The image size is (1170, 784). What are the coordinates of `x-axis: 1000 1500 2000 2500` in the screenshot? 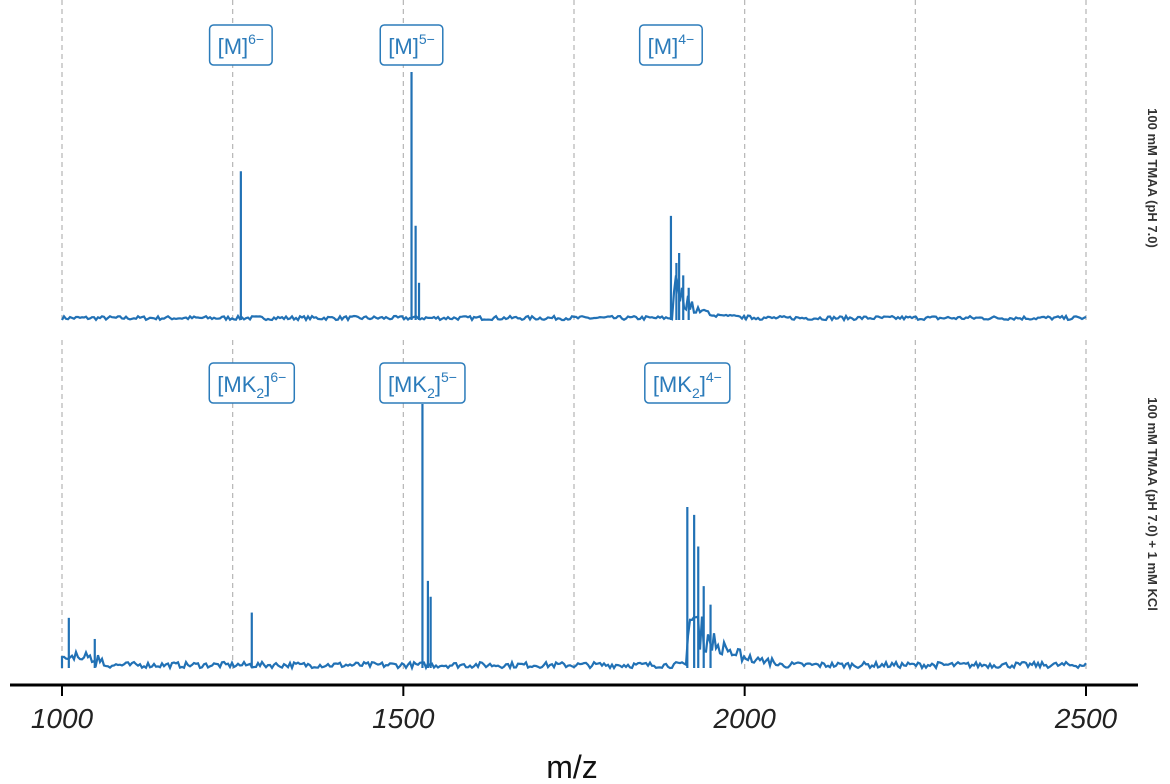 It's located at (574, 708).